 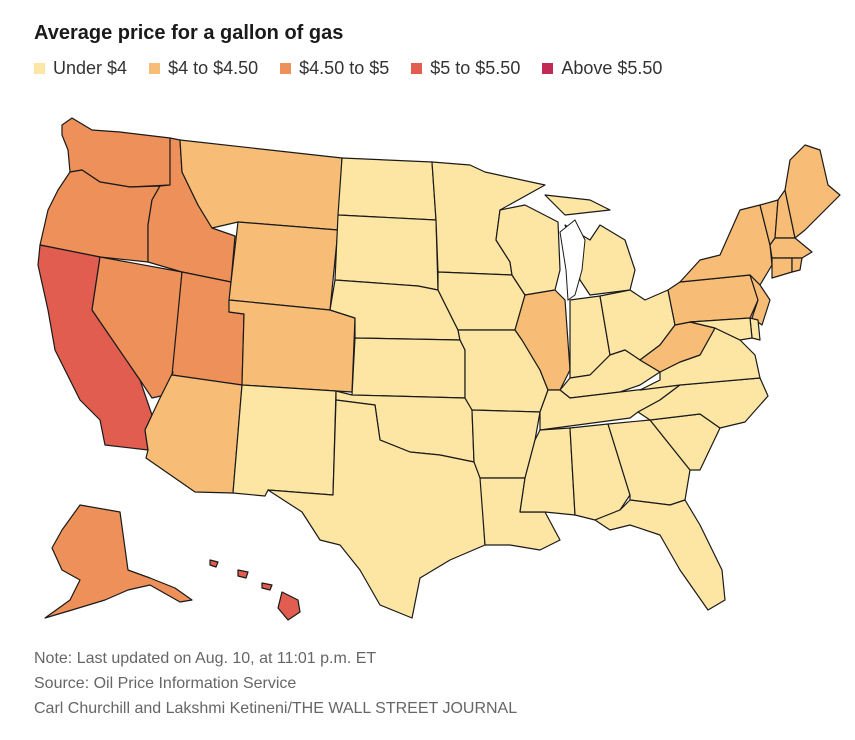 What do you see at coordinates (408, 368) in the screenshot?
I see `state-KS` at bounding box center [408, 368].